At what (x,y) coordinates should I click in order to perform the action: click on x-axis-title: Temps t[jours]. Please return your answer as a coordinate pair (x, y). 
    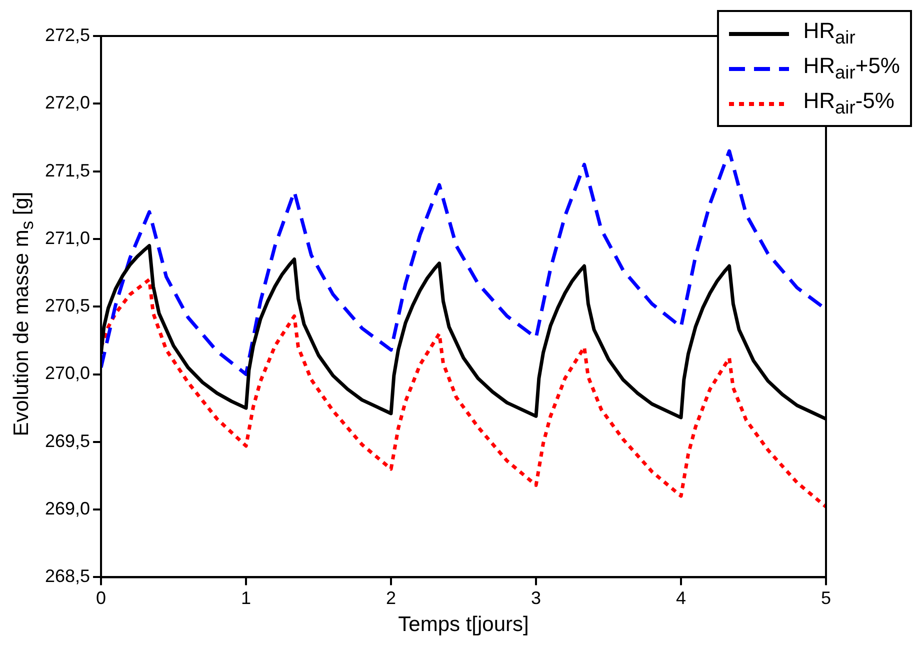
    Looking at the image, I should click on (463, 624).